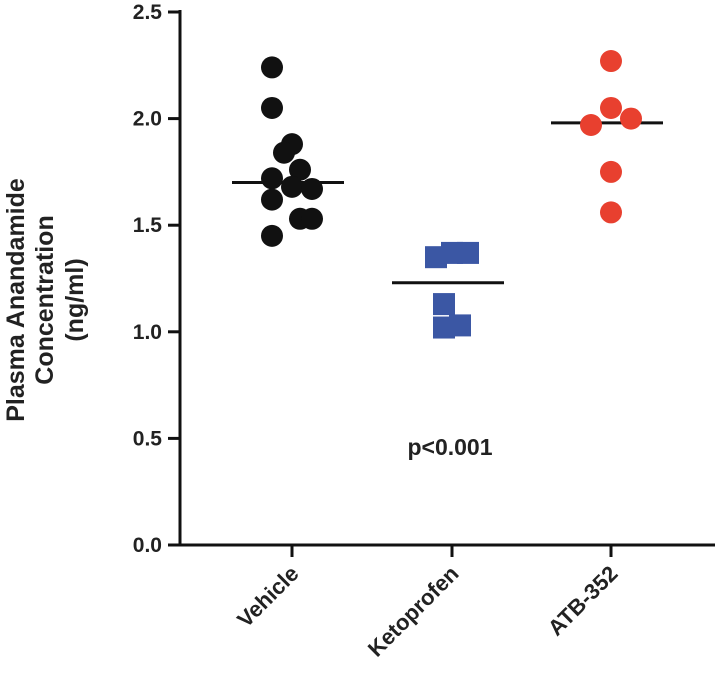 The height and width of the screenshot is (688, 720). I want to click on y-axis-title: Plasma Anandamide Concentration (ng/ml), so click(45, 300).